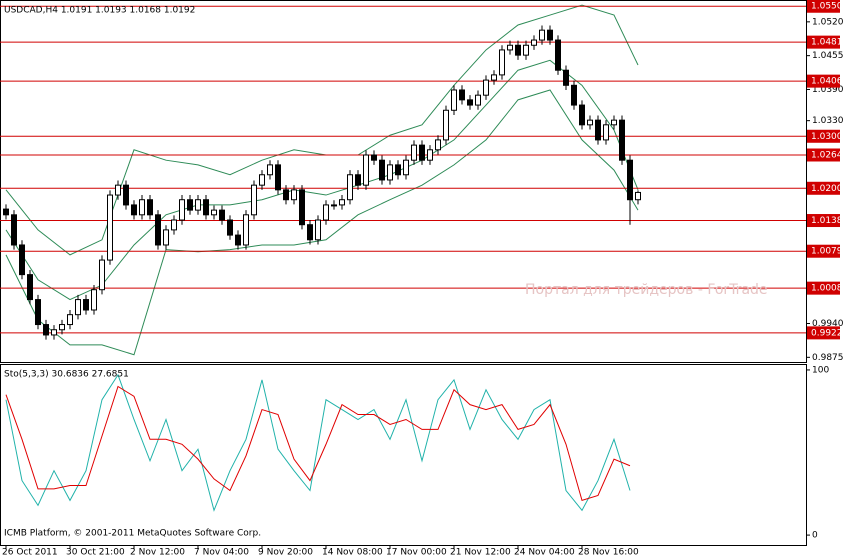  Describe the element at coordinates (827, 22) in the screenshot. I see `y-tick-label: 1.0520` at that location.